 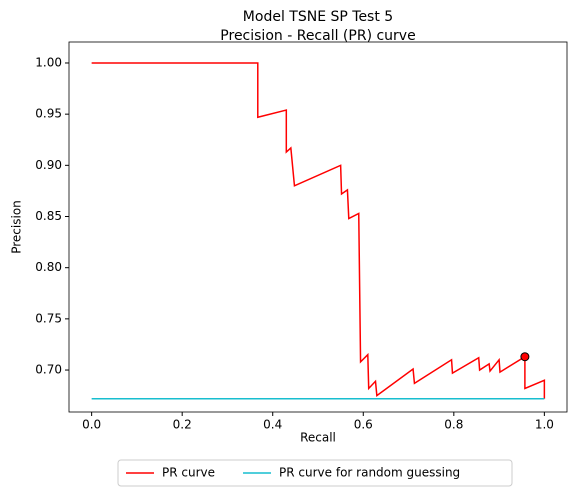 I want to click on legend-label: PR curve for random guessing, so click(x=369, y=473).